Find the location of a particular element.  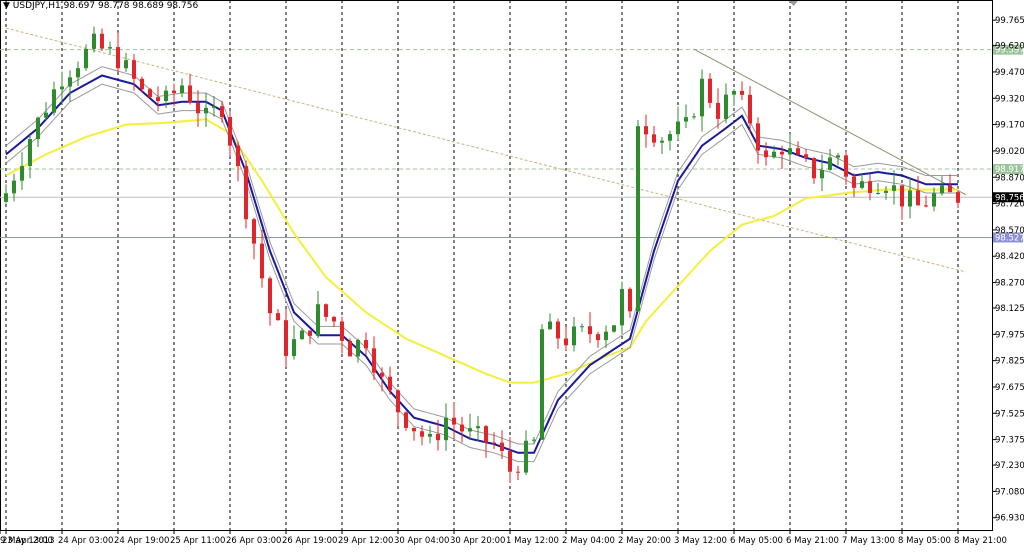

x-tick-label: 8 May 05:00 is located at coordinates (924, 541).